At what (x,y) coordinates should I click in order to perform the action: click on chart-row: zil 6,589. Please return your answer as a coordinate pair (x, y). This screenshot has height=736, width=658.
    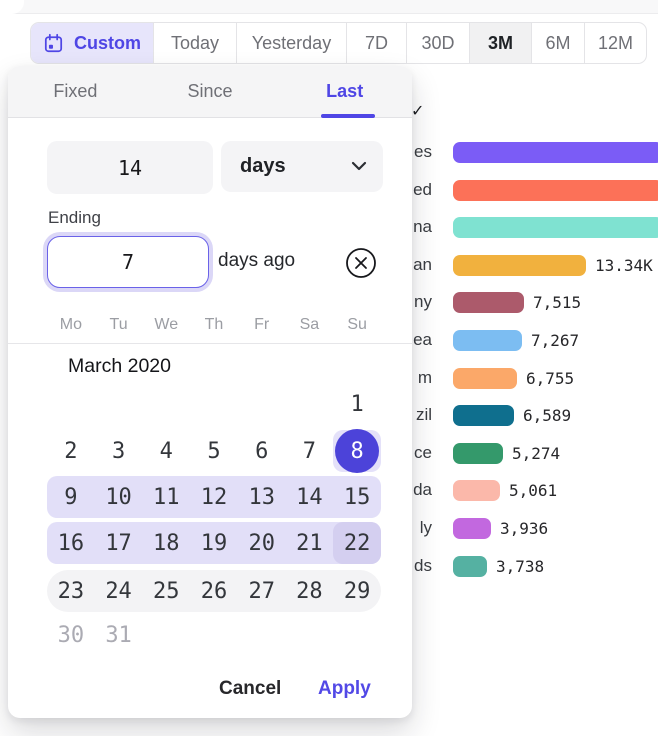
    Looking at the image, I should click on (329, 415).